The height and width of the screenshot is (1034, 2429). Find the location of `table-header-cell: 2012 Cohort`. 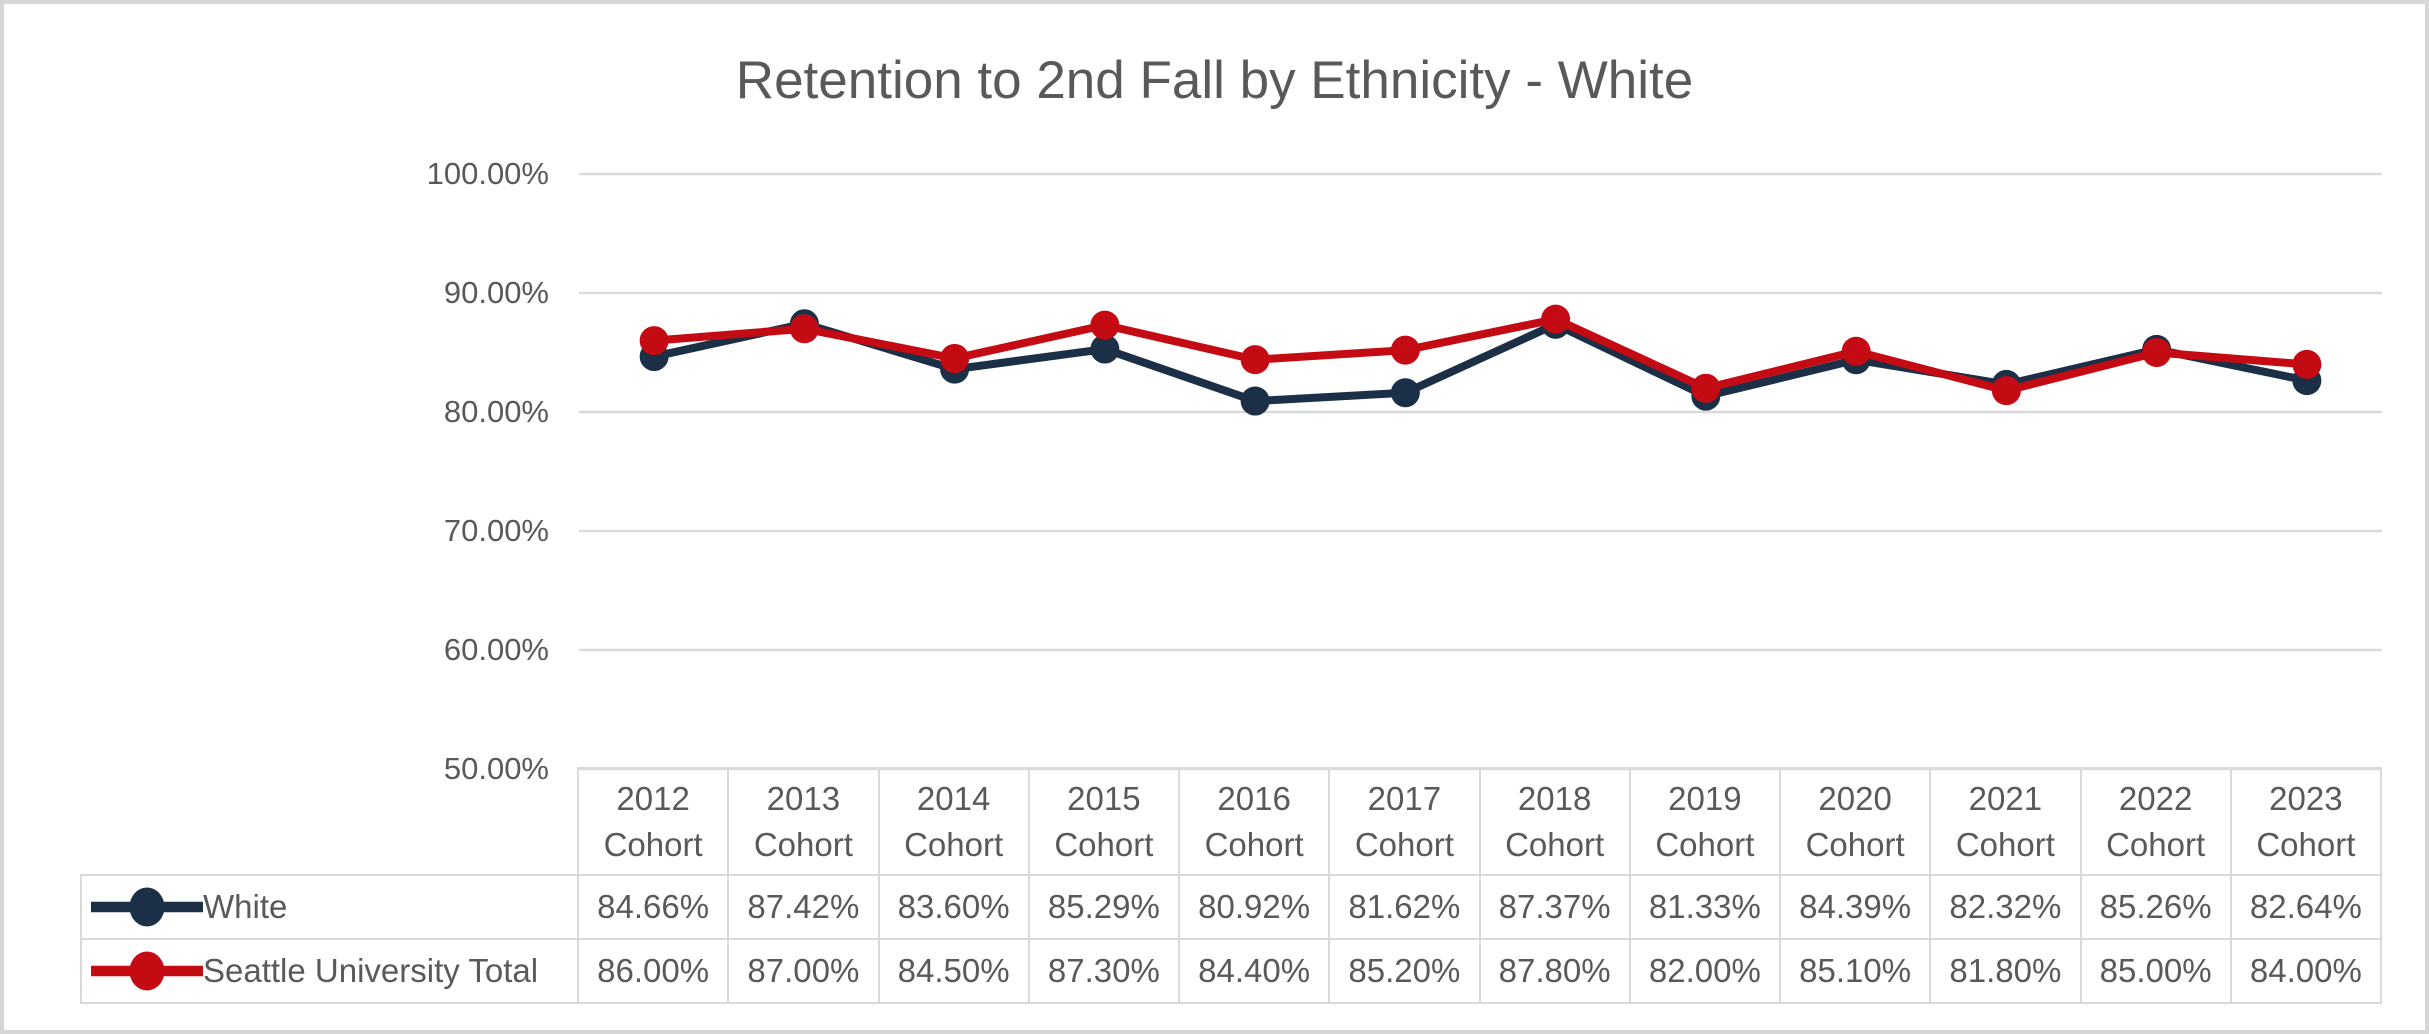

table-header-cell: 2012 Cohort is located at coordinates (653, 821).